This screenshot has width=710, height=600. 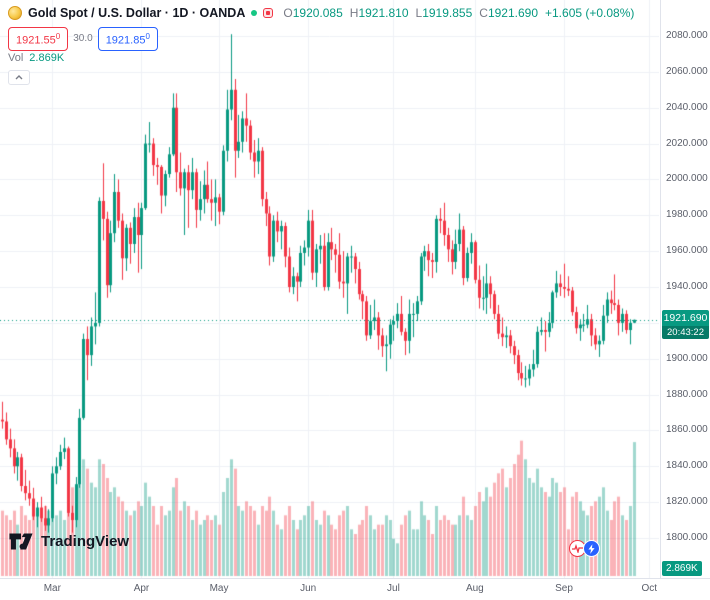 I want to click on buy-button: 1921.850, so click(x=127, y=39).